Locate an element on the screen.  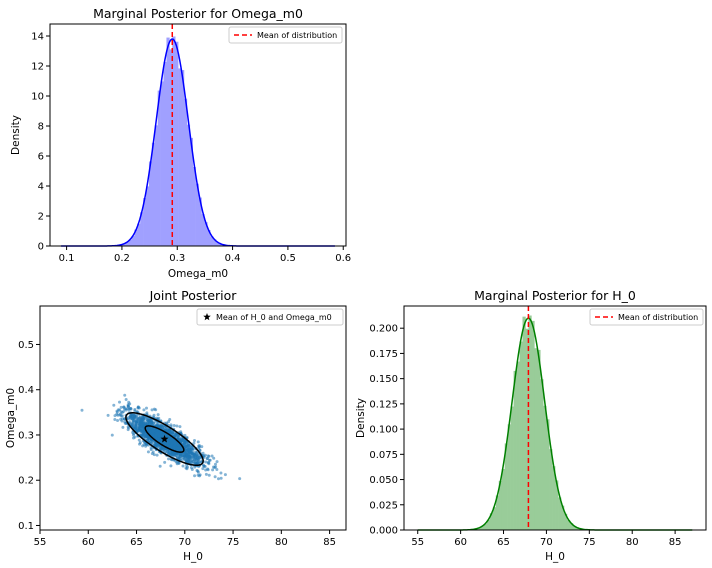
h0-xtick-label: 60 is located at coordinates (460, 542).